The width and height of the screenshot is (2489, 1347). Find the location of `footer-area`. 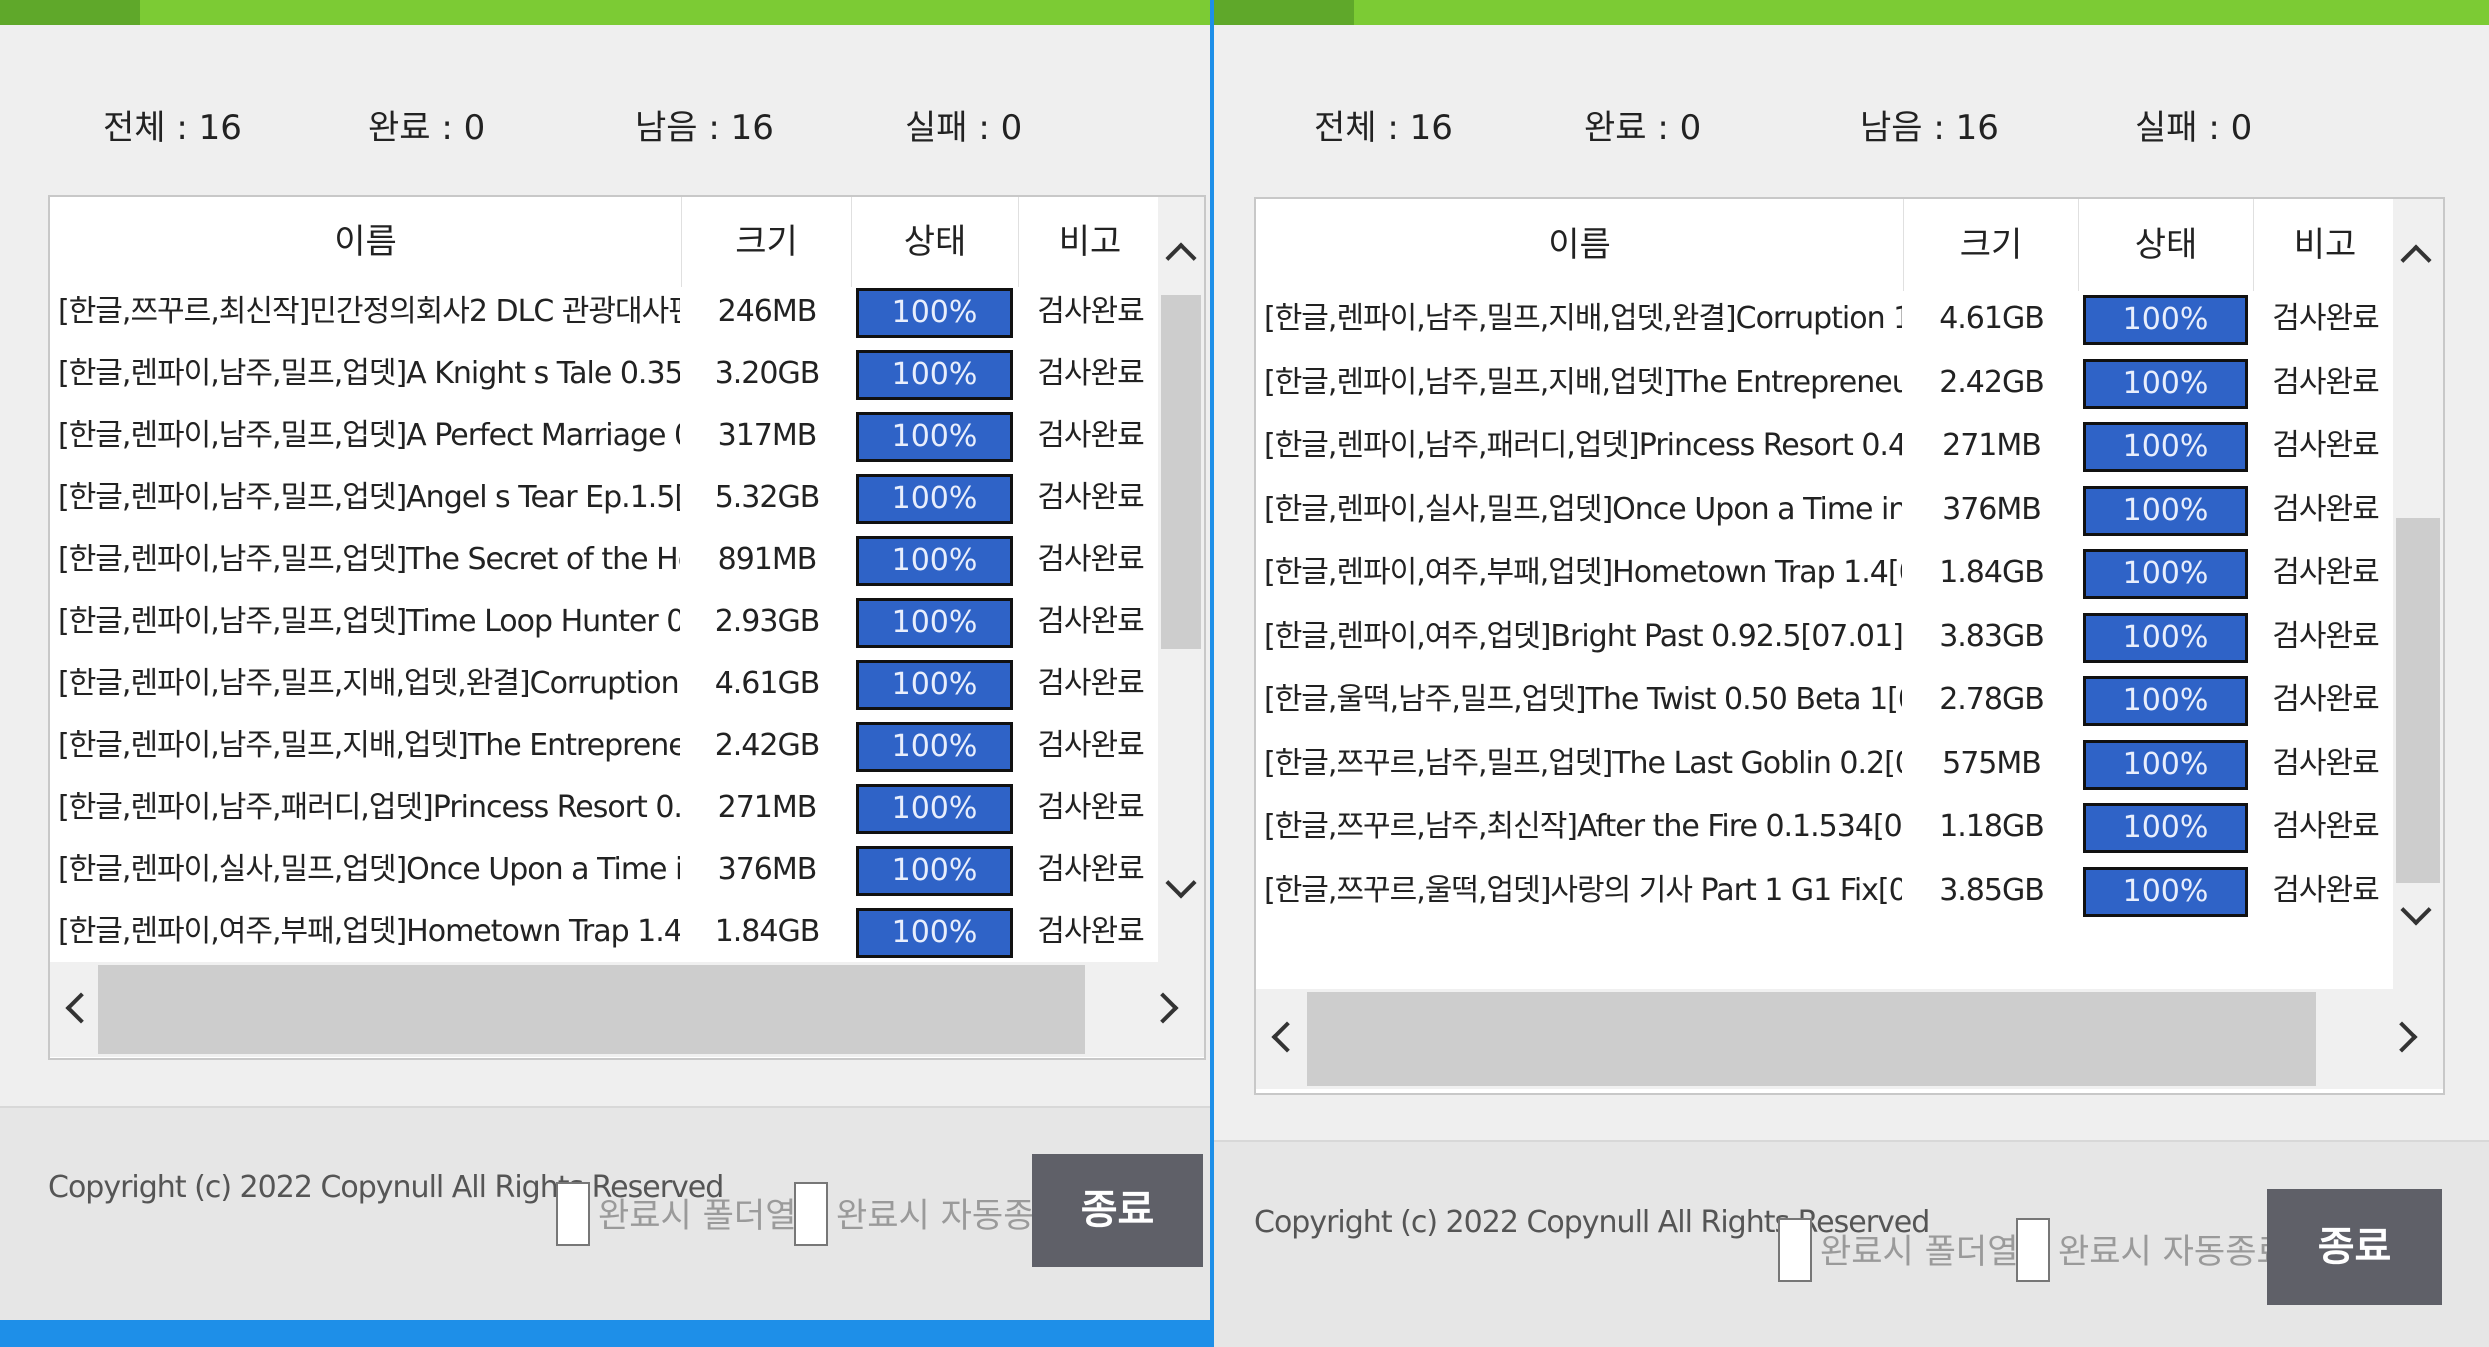

footer-area is located at coordinates (605, 1226).